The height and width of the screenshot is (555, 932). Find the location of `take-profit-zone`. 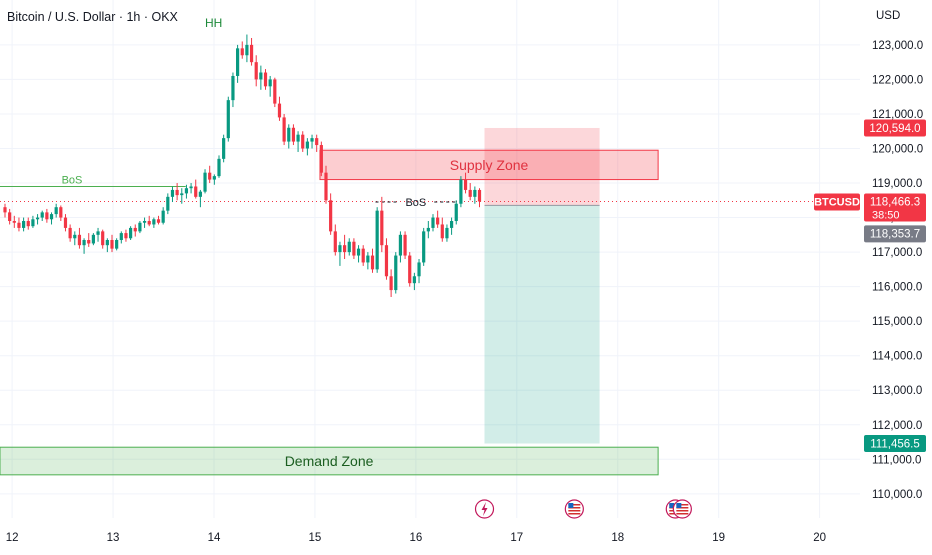

take-profit-zone is located at coordinates (542, 324).